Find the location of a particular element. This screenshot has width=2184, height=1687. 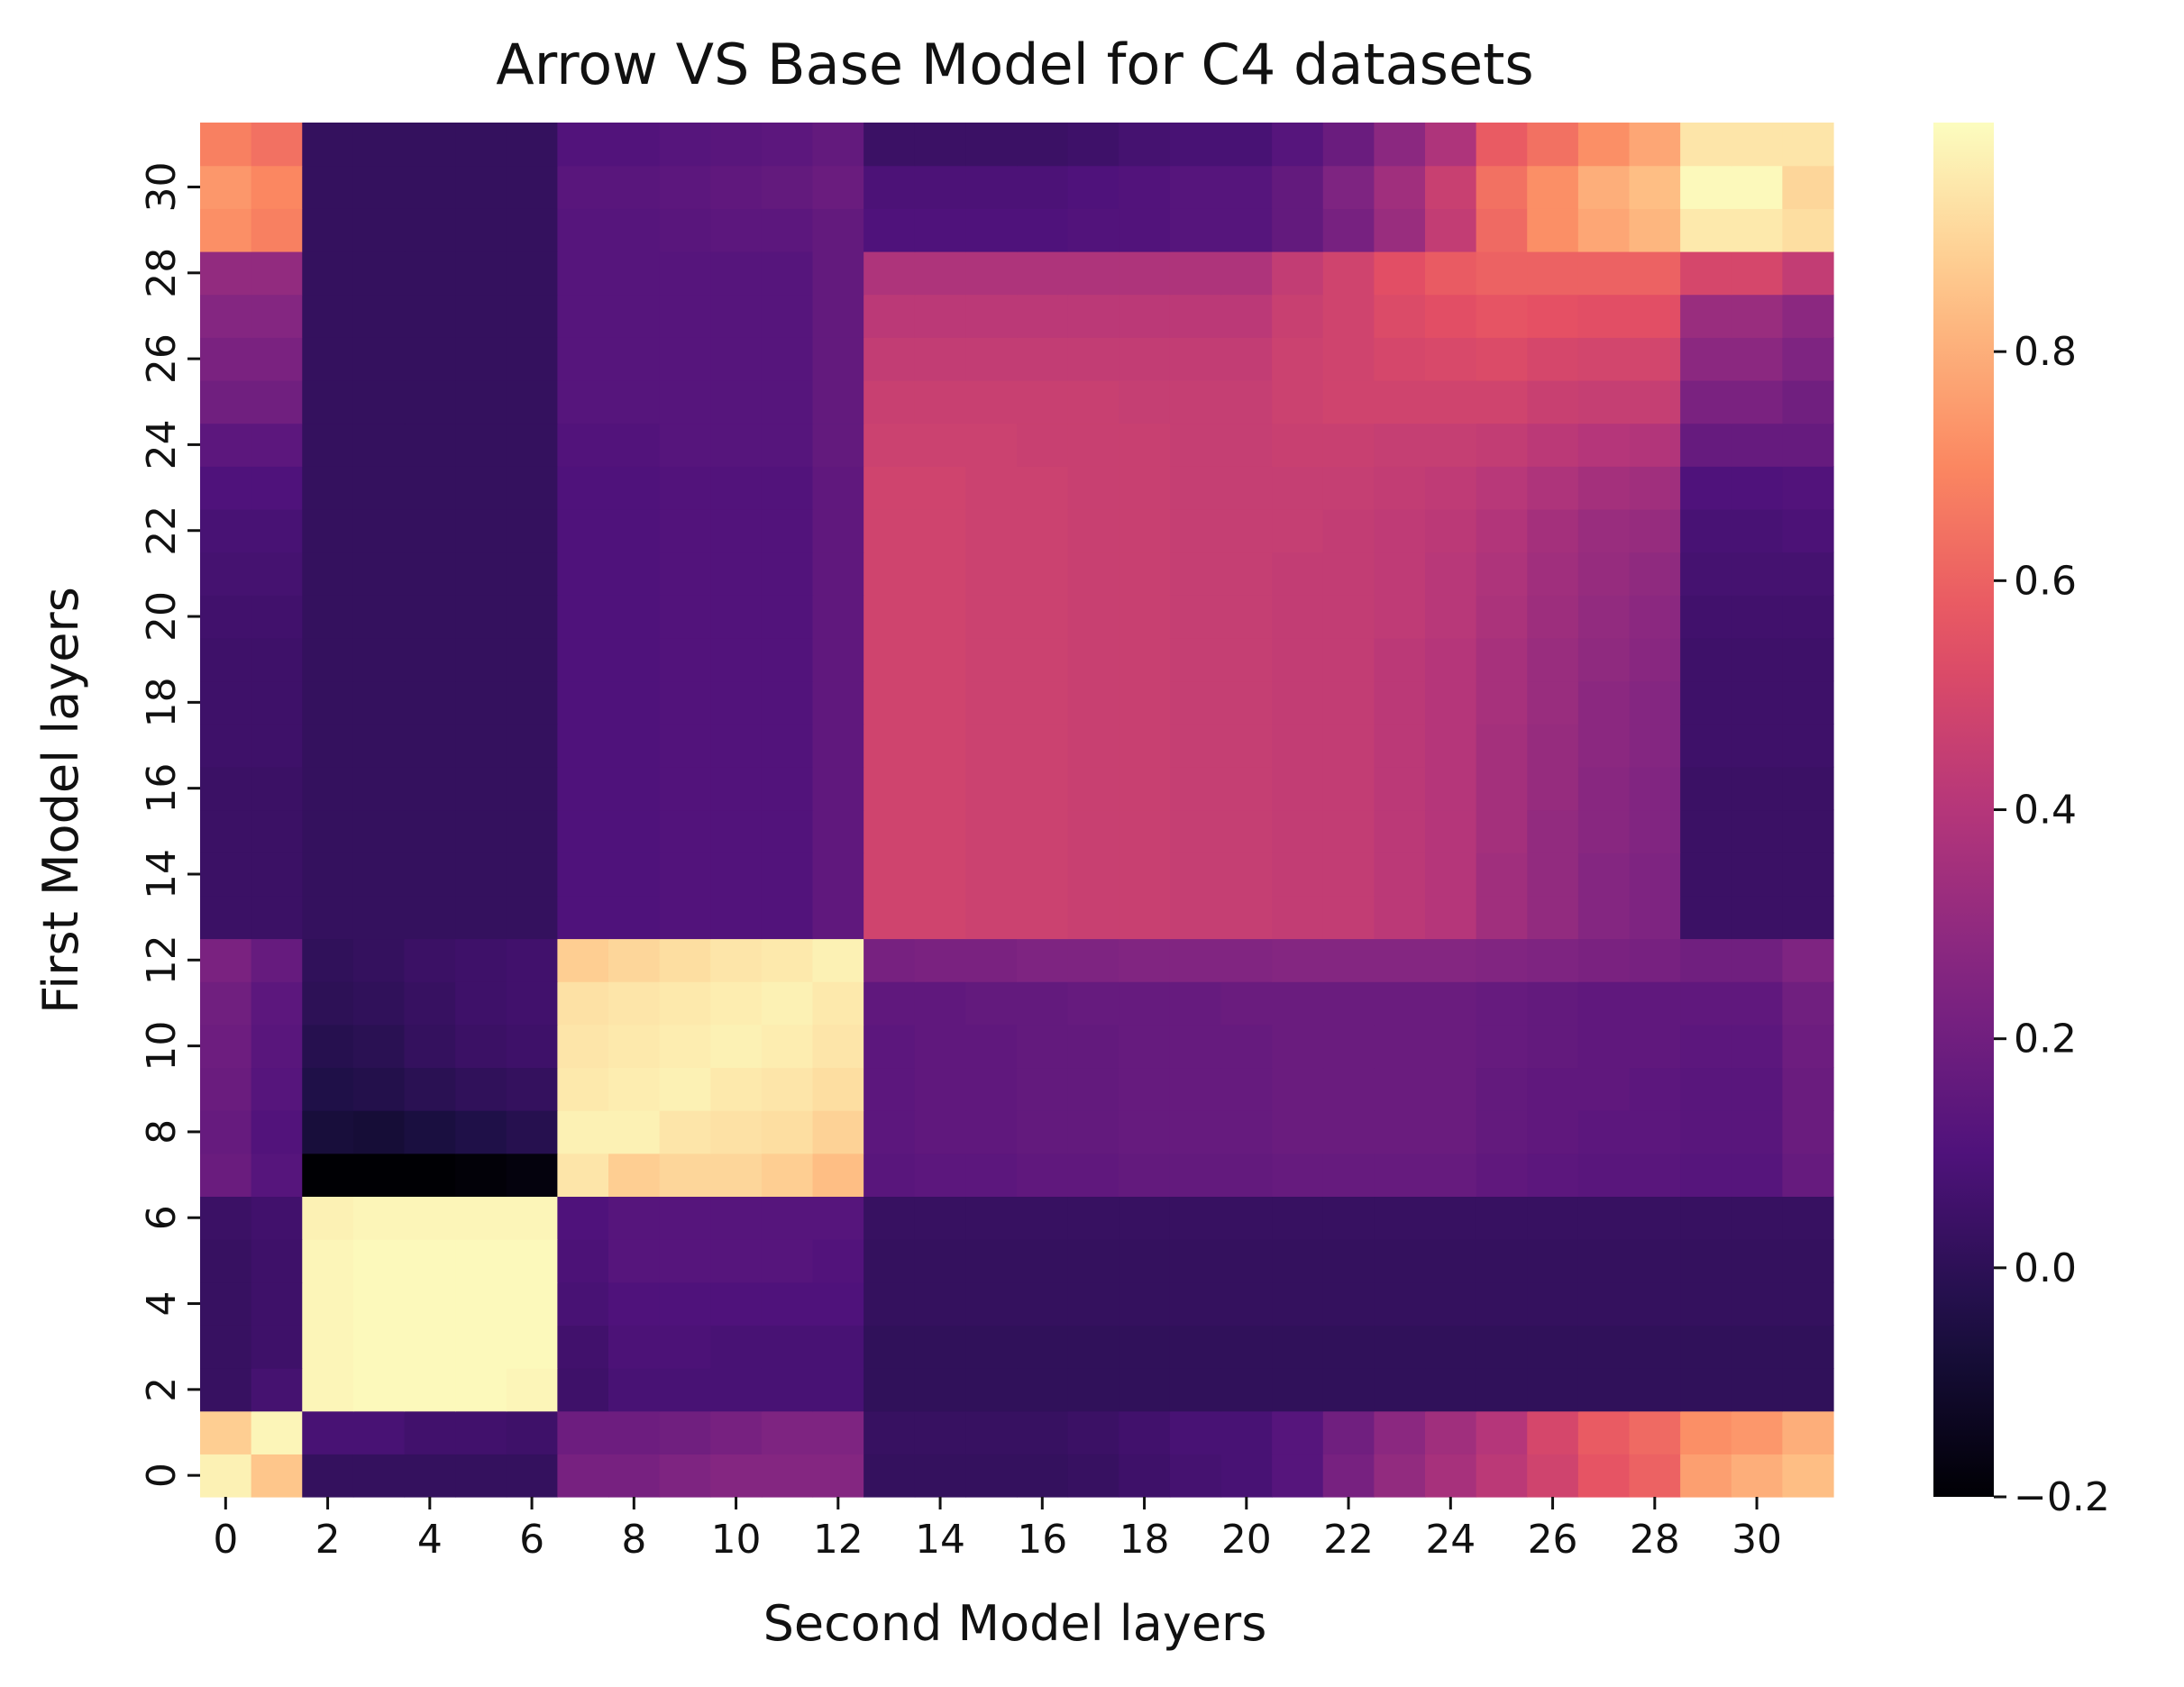

y-tick-label: 30 is located at coordinates (162, 186).